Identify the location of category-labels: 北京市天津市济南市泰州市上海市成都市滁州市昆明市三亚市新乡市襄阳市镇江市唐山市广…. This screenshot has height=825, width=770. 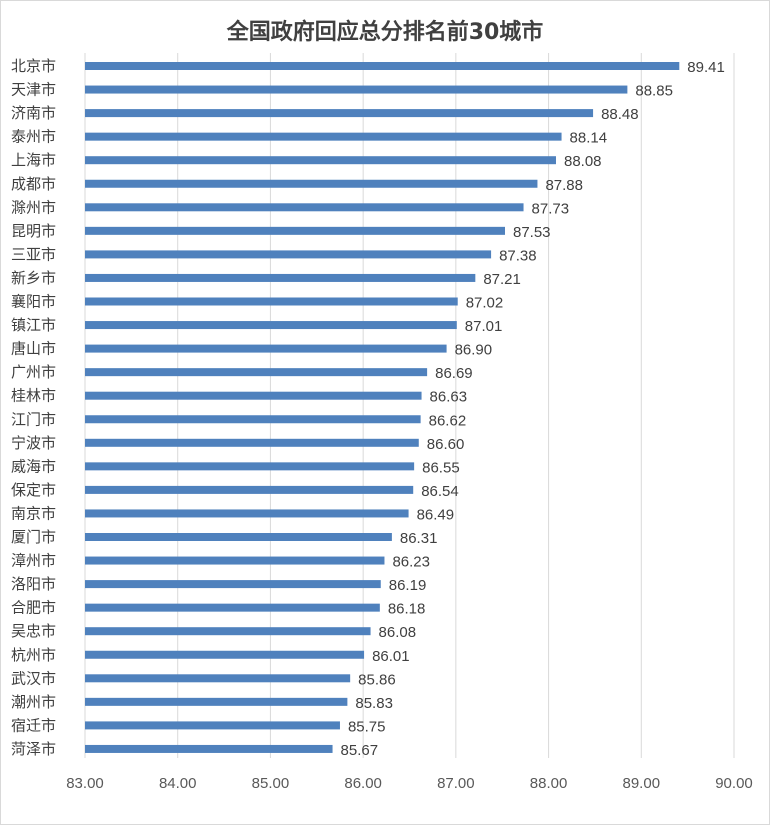
(33, 407).